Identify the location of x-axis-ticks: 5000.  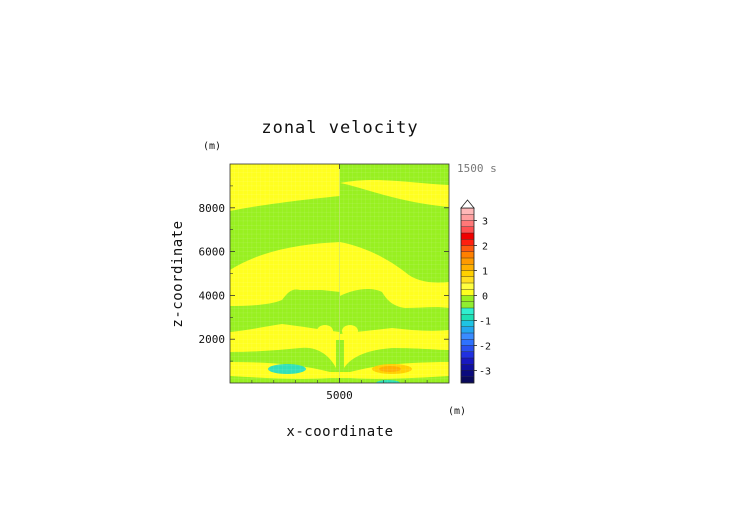
(339, 283).